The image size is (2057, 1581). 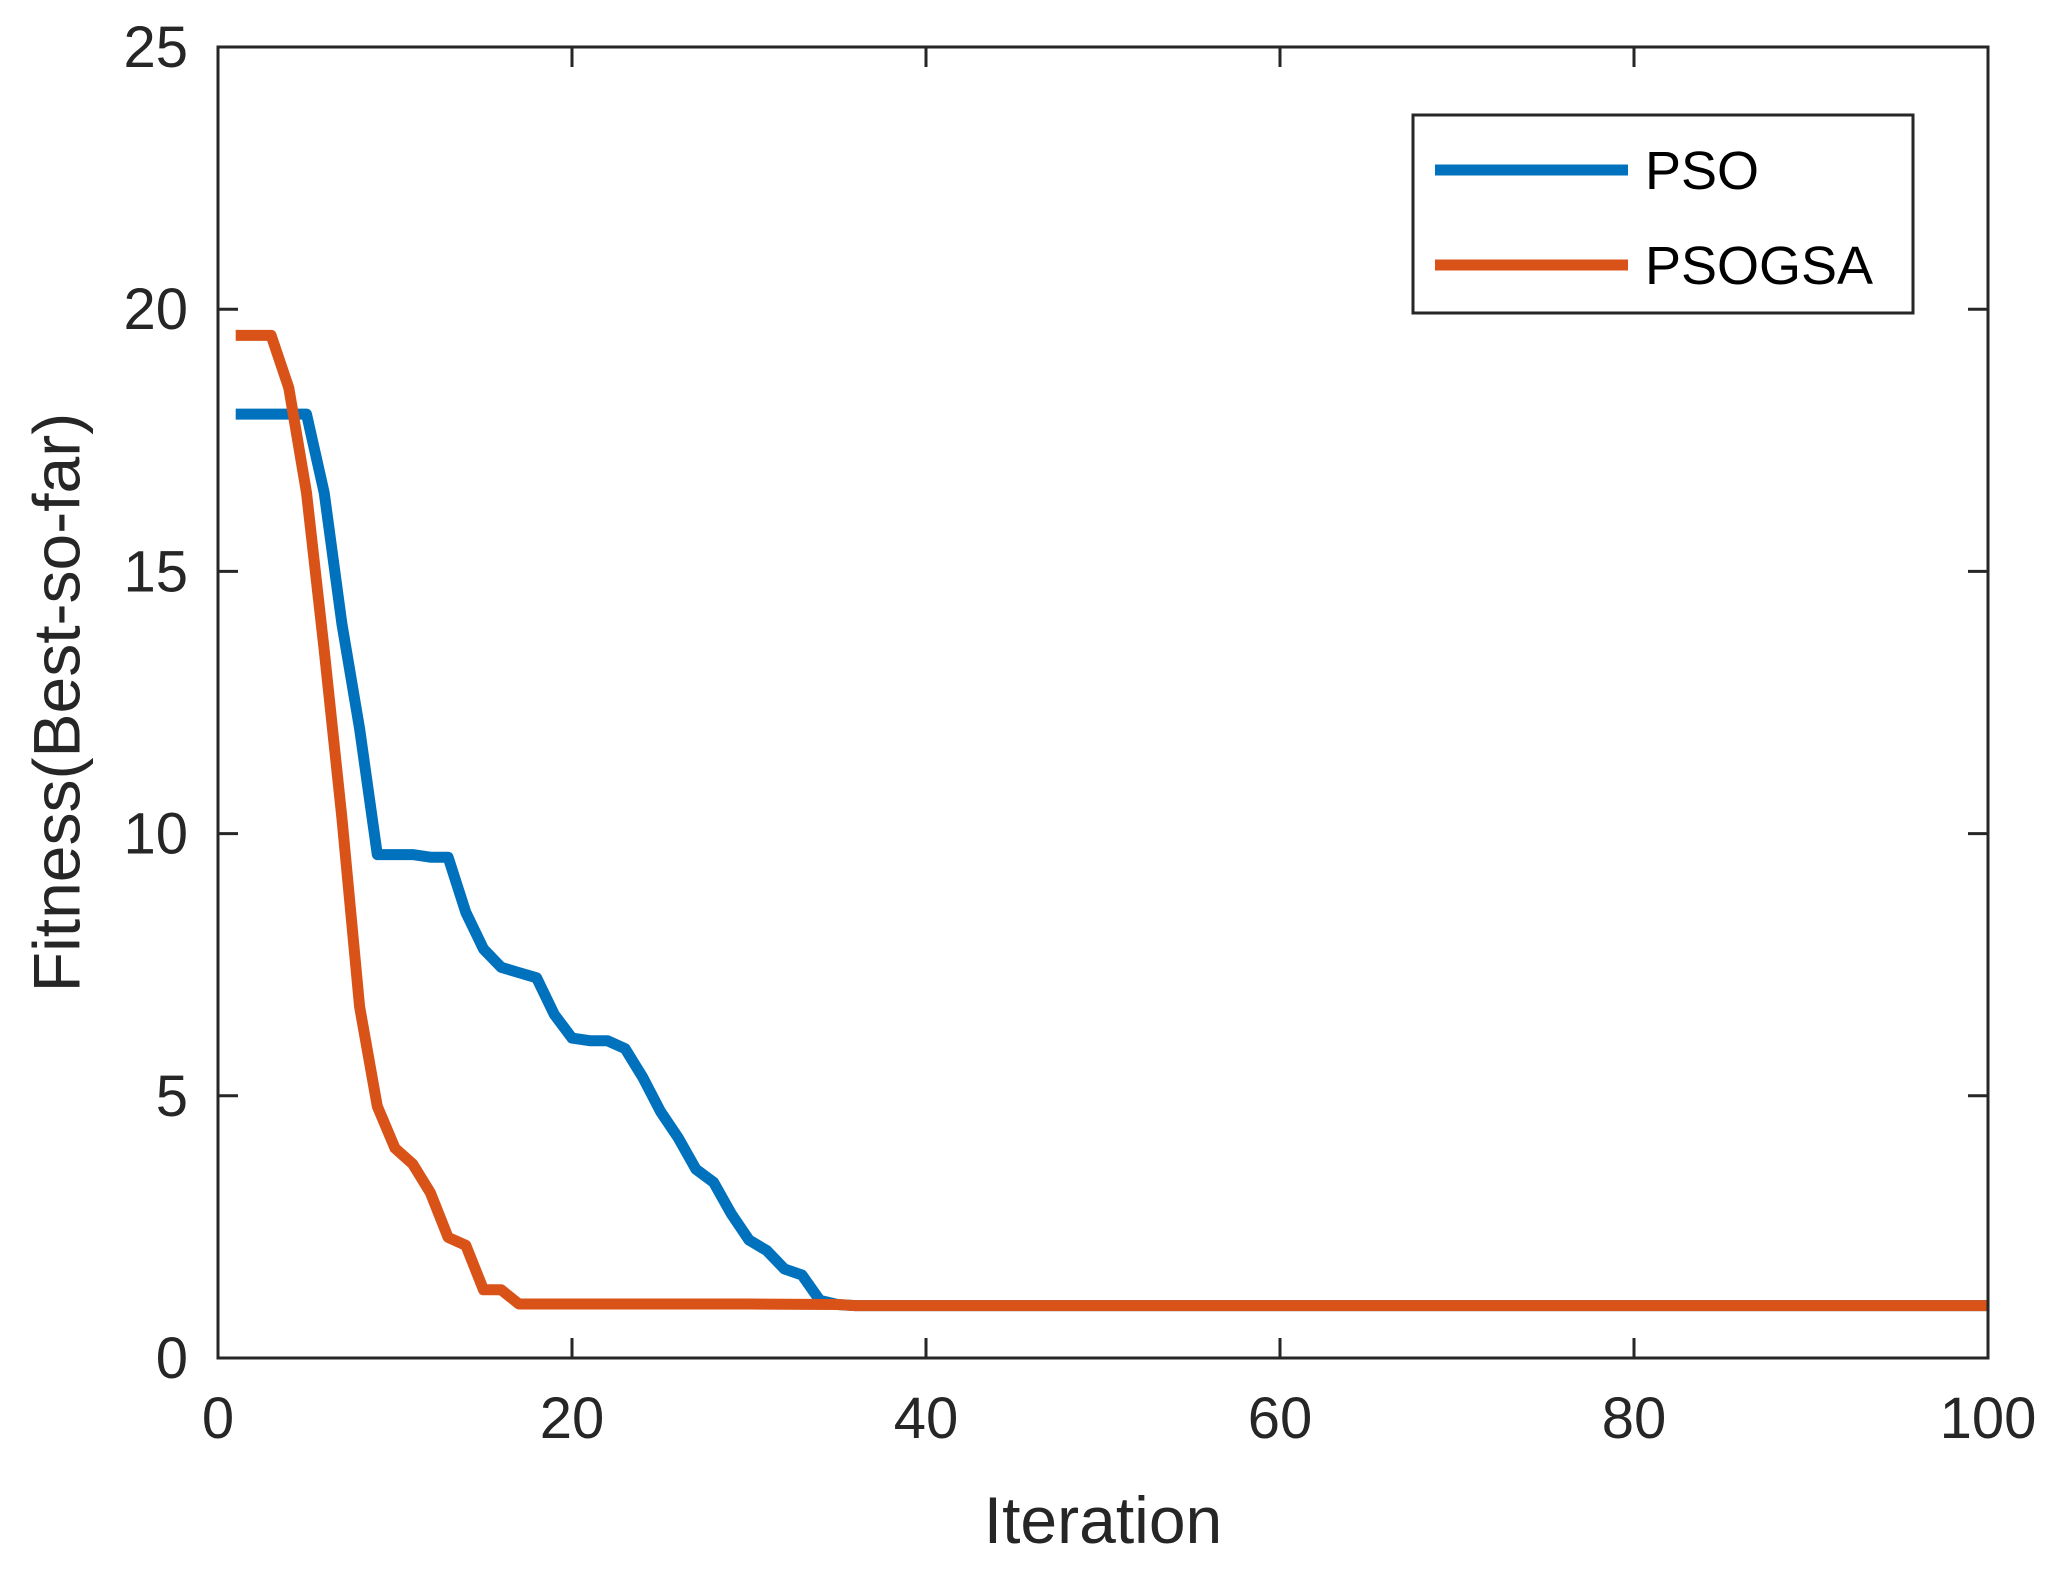 I want to click on y-tick-label: 25, so click(x=155, y=47).